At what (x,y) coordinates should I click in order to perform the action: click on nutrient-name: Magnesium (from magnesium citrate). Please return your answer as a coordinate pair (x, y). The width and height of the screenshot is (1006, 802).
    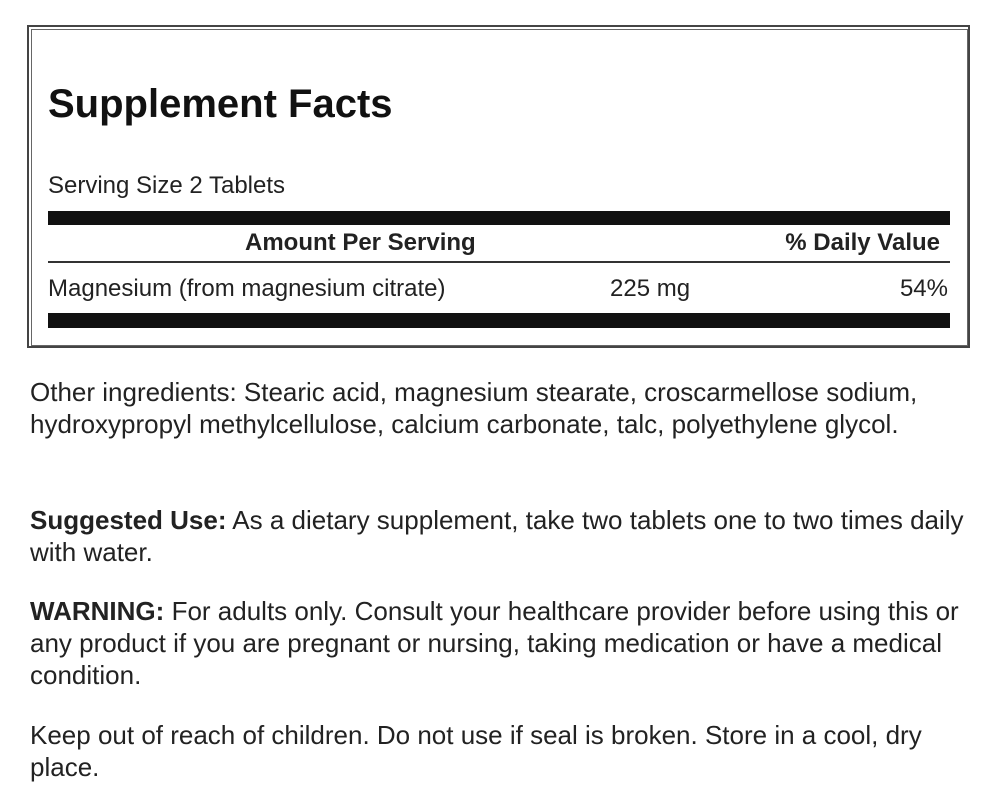
    Looking at the image, I should click on (247, 288).